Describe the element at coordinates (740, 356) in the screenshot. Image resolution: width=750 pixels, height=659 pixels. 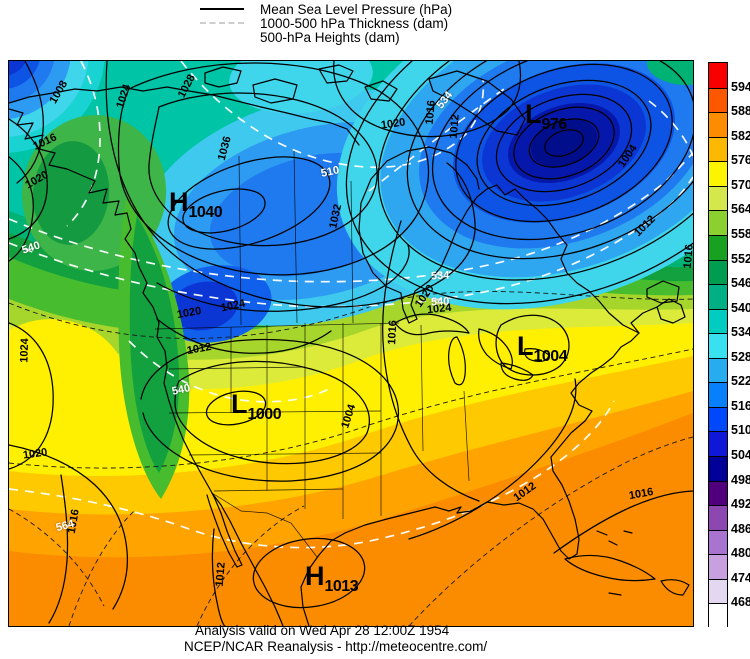
I see `colorbar-tick-label: 528` at that location.